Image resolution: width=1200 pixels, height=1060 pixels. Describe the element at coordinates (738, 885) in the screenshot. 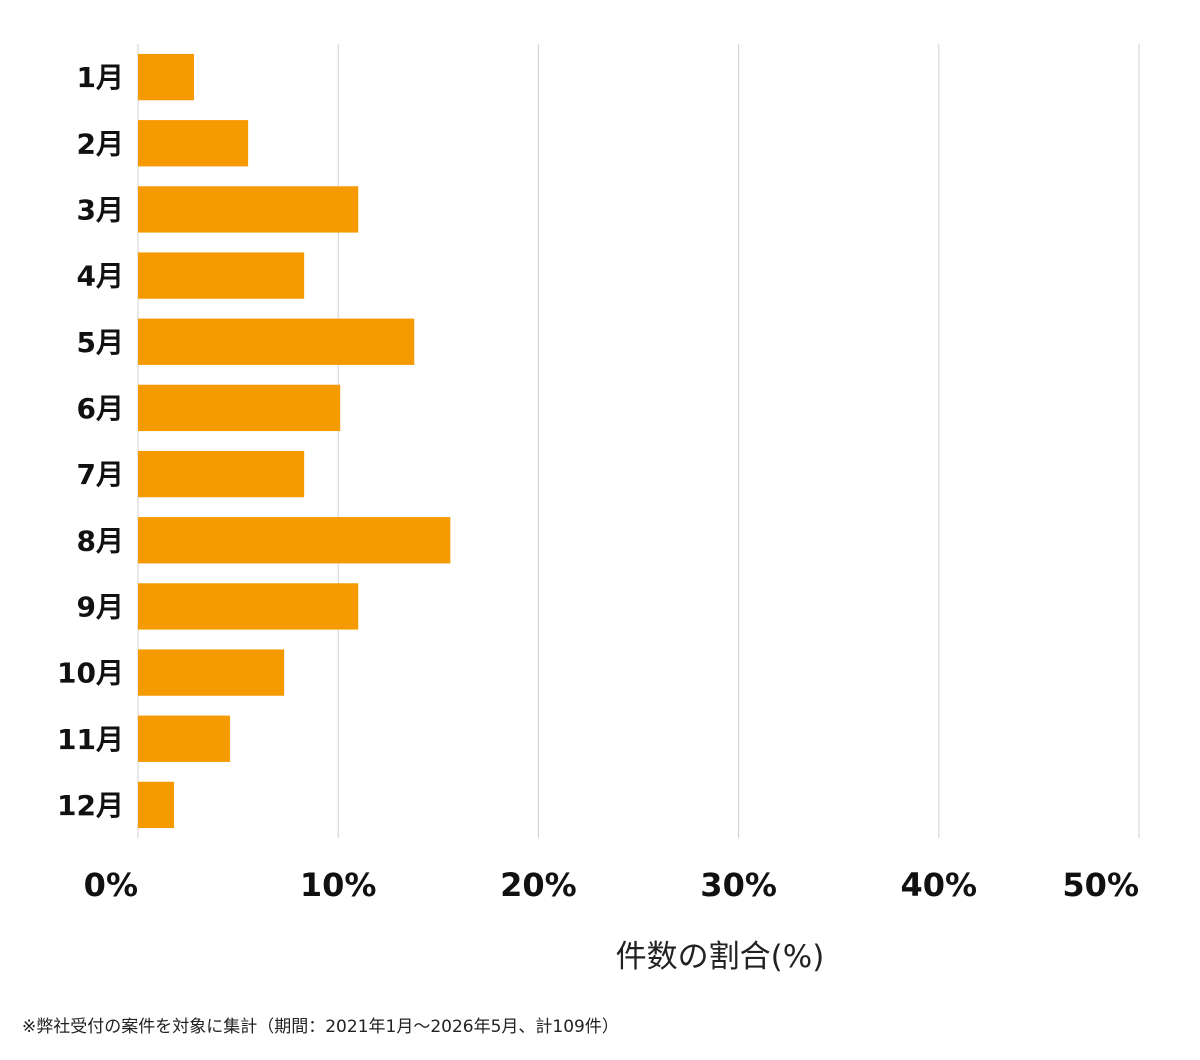

I see `x-tick-label: 30%` at that location.